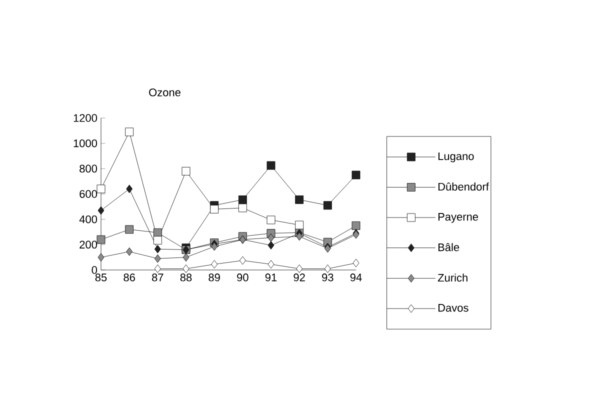 The width and height of the screenshot is (607, 403). I want to click on y-tick-label: 200, so click(89, 244).